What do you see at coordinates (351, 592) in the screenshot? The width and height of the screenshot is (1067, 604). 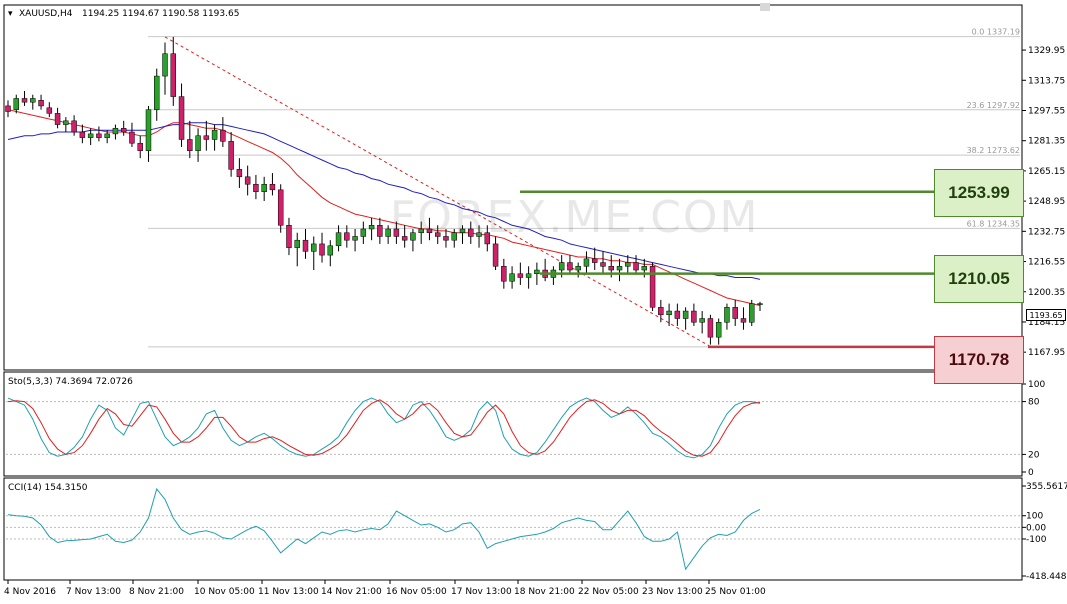 I see `x-tick-label: 14 Nov 21:00` at bounding box center [351, 592].